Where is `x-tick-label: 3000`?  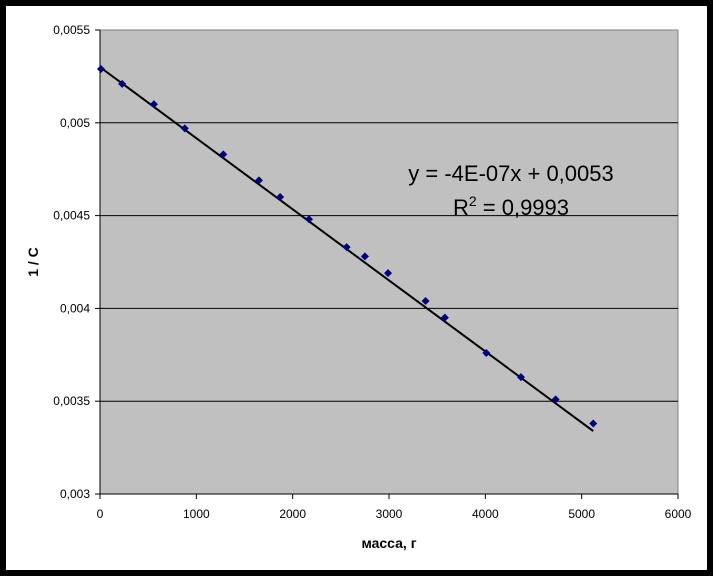 x-tick-label: 3000 is located at coordinates (389, 514).